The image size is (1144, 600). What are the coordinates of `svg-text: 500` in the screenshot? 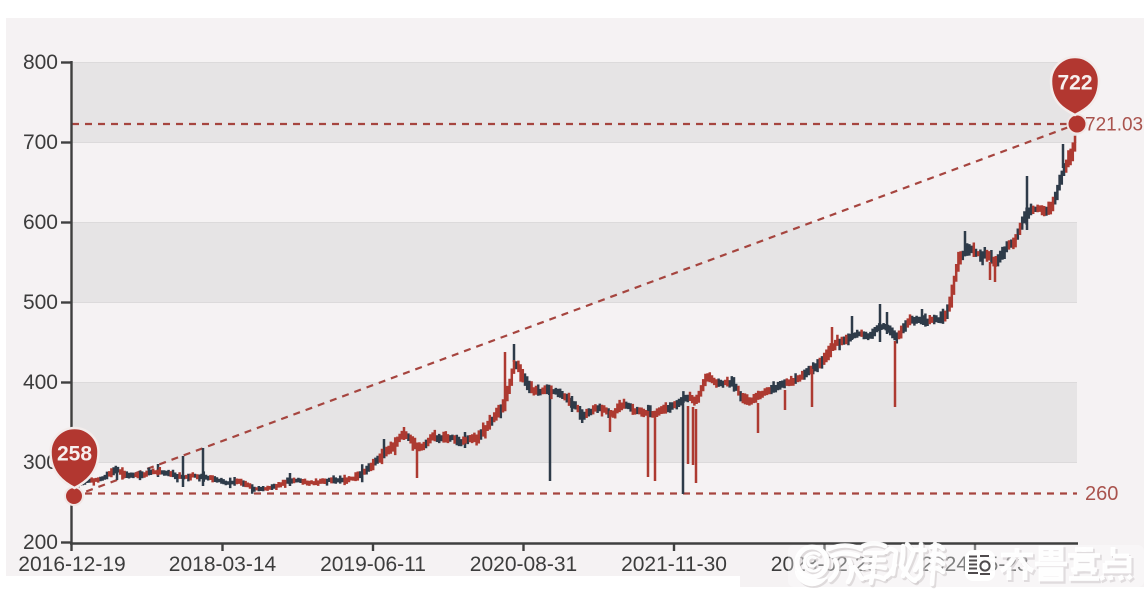 It's located at (40, 302).